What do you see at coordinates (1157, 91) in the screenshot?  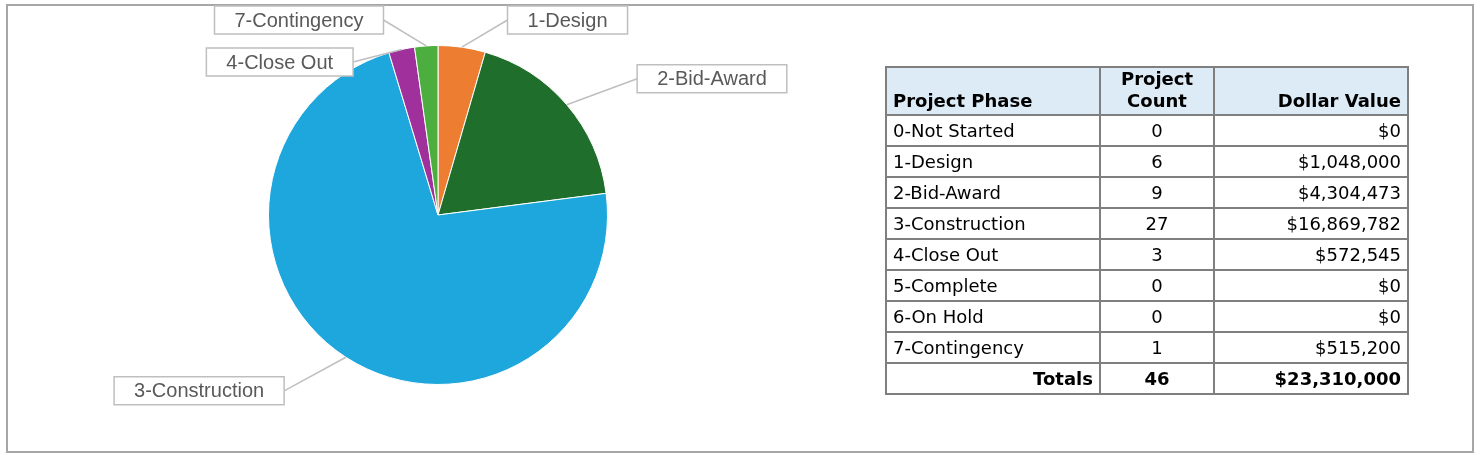 I see `text: Project Count` at bounding box center [1157, 91].